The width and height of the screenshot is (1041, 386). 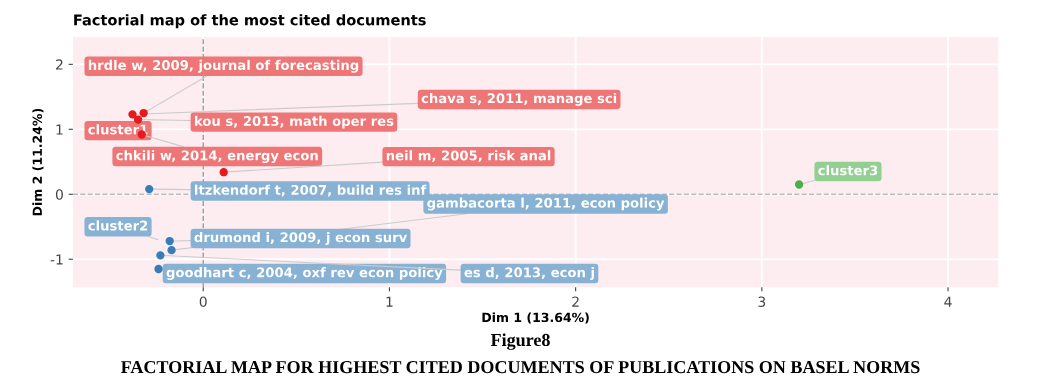 I want to click on series-label: cluster3, so click(x=848, y=170).